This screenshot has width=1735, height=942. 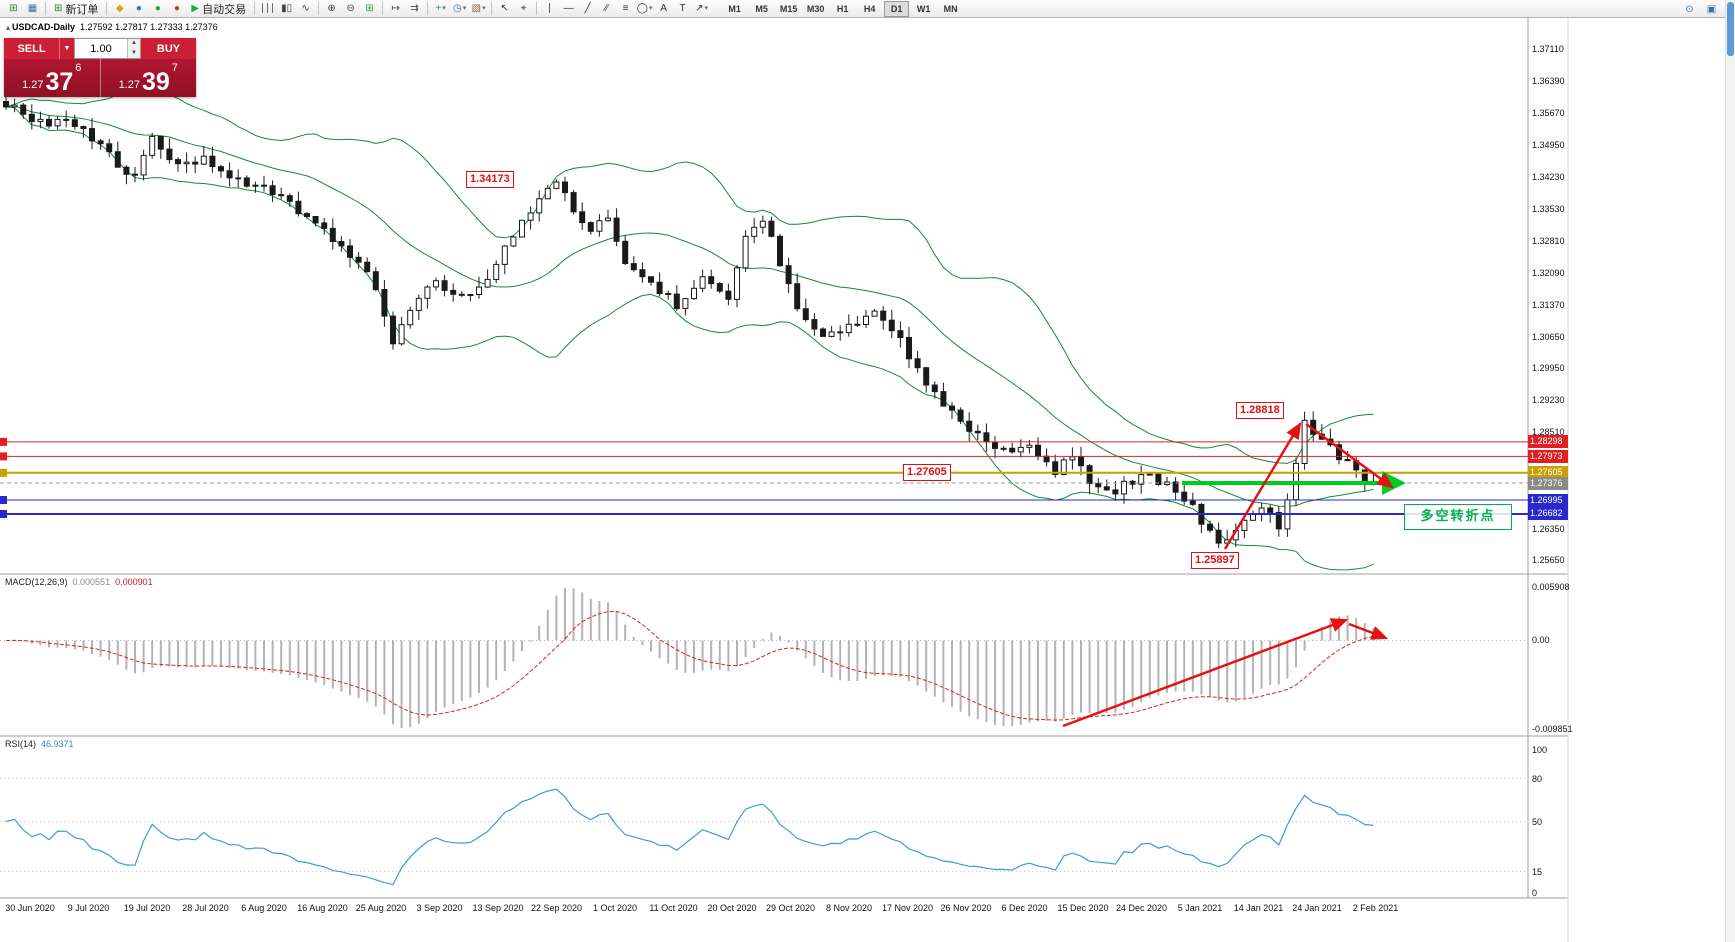 What do you see at coordinates (459, 8) in the screenshot?
I see `periods-icon: ◷ ▾` at bounding box center [459, 8].